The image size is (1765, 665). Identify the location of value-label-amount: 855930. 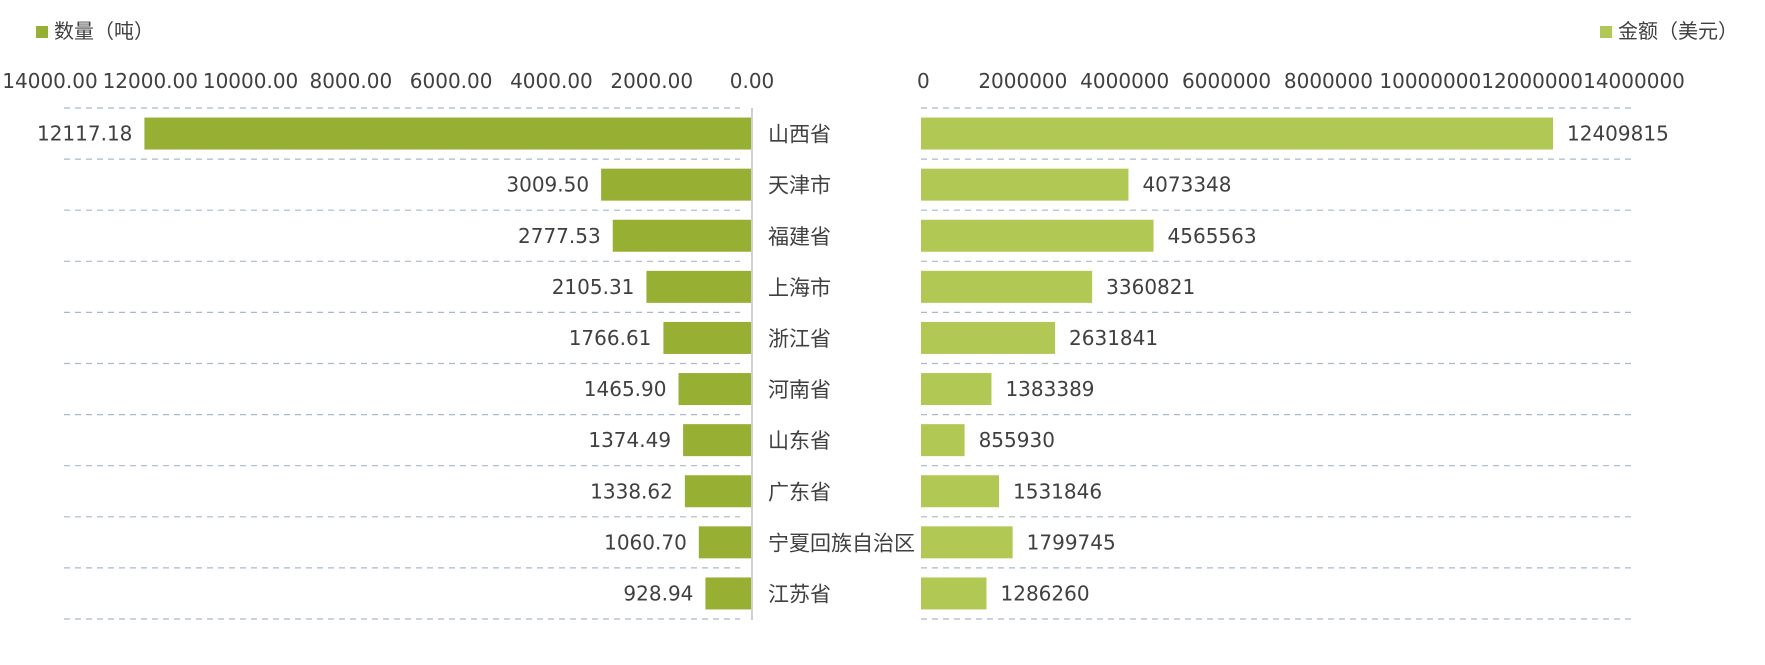
(1017, 440).